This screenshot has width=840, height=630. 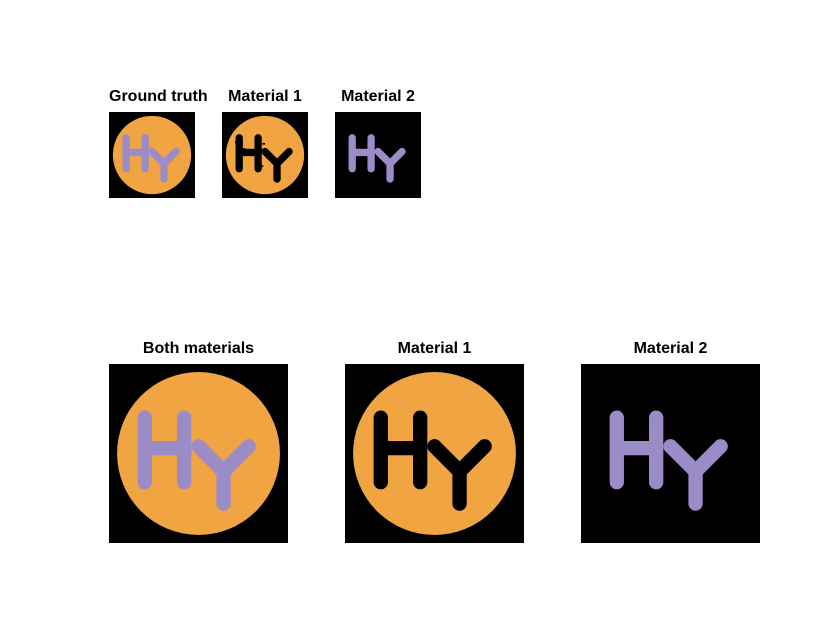 What do you see at coordinates (198, 348) in the screenshot?
I see `panel-title: Both materials` at bounding box center [198, 348].